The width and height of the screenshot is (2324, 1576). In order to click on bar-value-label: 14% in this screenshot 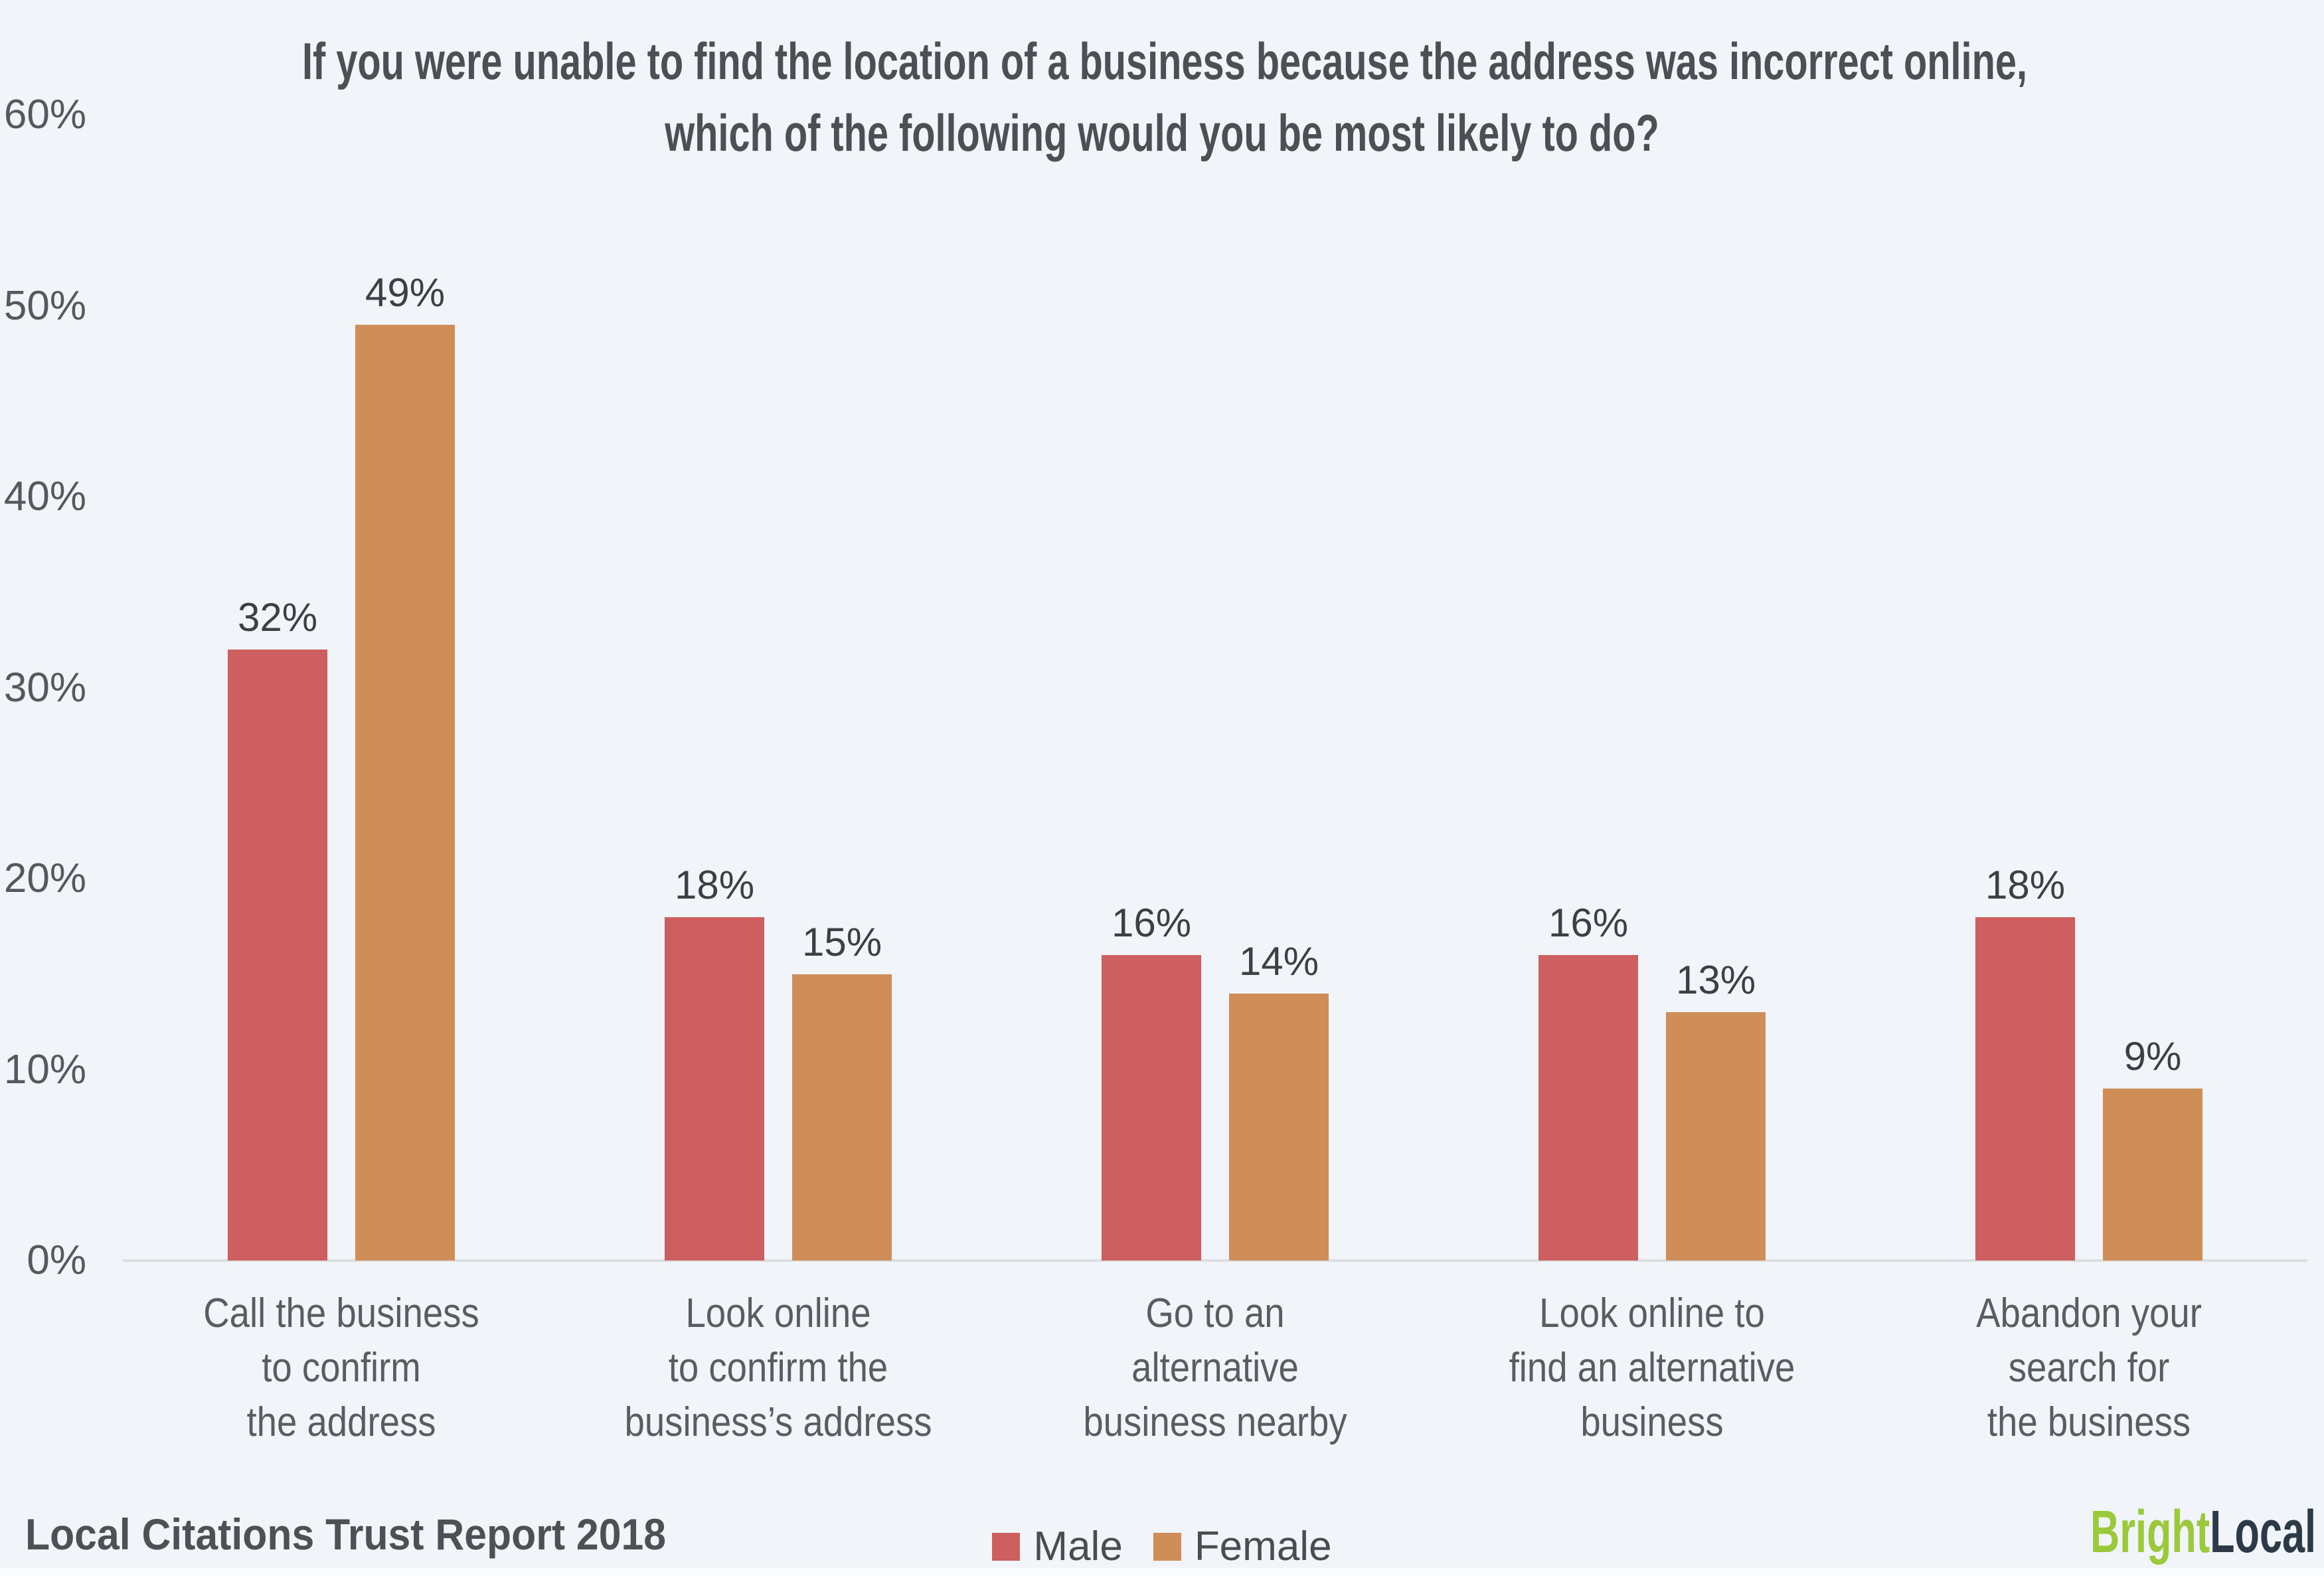, I will do `click(1279, 961)`.